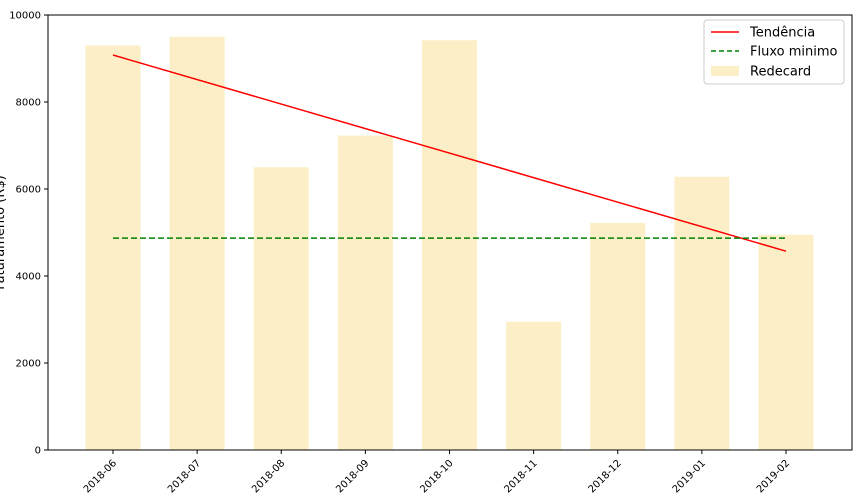  Describe the element at coordinates (25, 16) in the screenshot. I see `y-tick-label: 10000` at that location.